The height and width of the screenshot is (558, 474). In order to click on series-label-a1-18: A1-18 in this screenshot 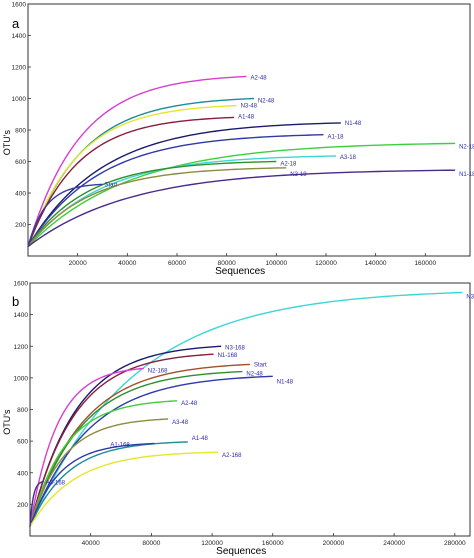, I will do `click(335, 138)`.